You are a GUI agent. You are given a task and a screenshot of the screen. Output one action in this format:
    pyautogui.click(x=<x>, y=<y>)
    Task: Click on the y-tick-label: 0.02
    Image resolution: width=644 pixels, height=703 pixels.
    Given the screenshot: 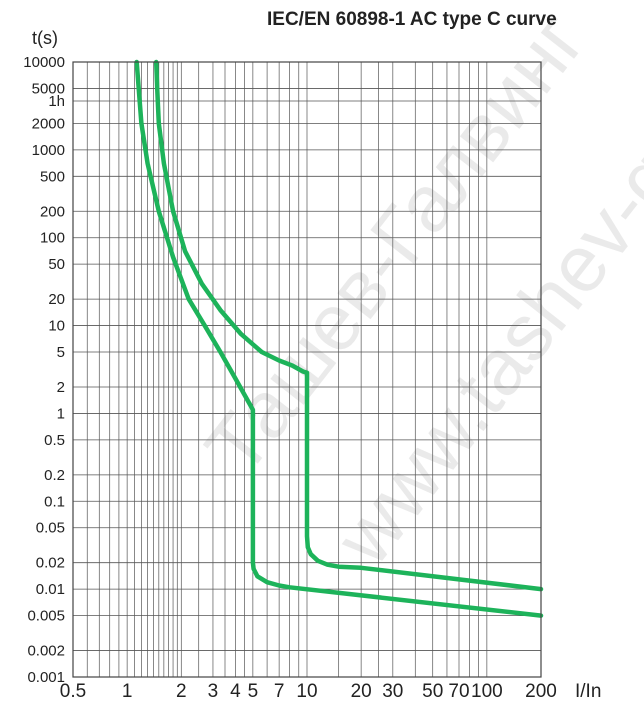 What is the action you would take?
    pyautogui.click(x=50, y=563)
    